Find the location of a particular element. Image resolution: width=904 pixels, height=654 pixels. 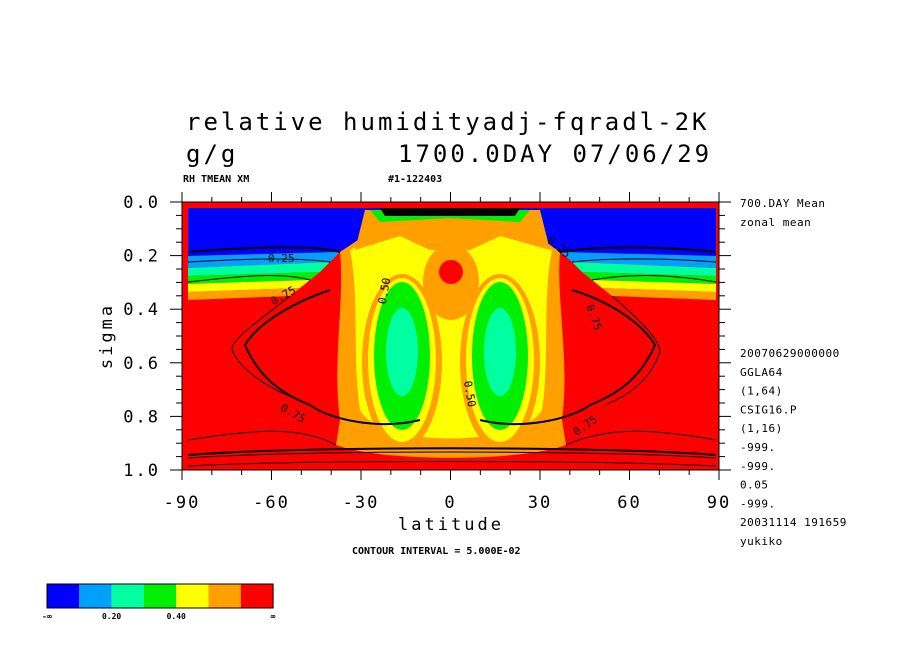

y-tick-label: 1.0 is located at coordinates (141, 471).